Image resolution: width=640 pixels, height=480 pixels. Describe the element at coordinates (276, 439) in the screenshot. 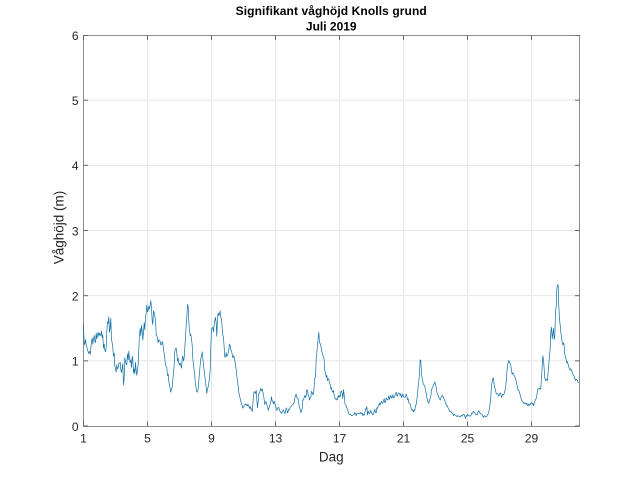

I see `svg-text: 13` at that location.